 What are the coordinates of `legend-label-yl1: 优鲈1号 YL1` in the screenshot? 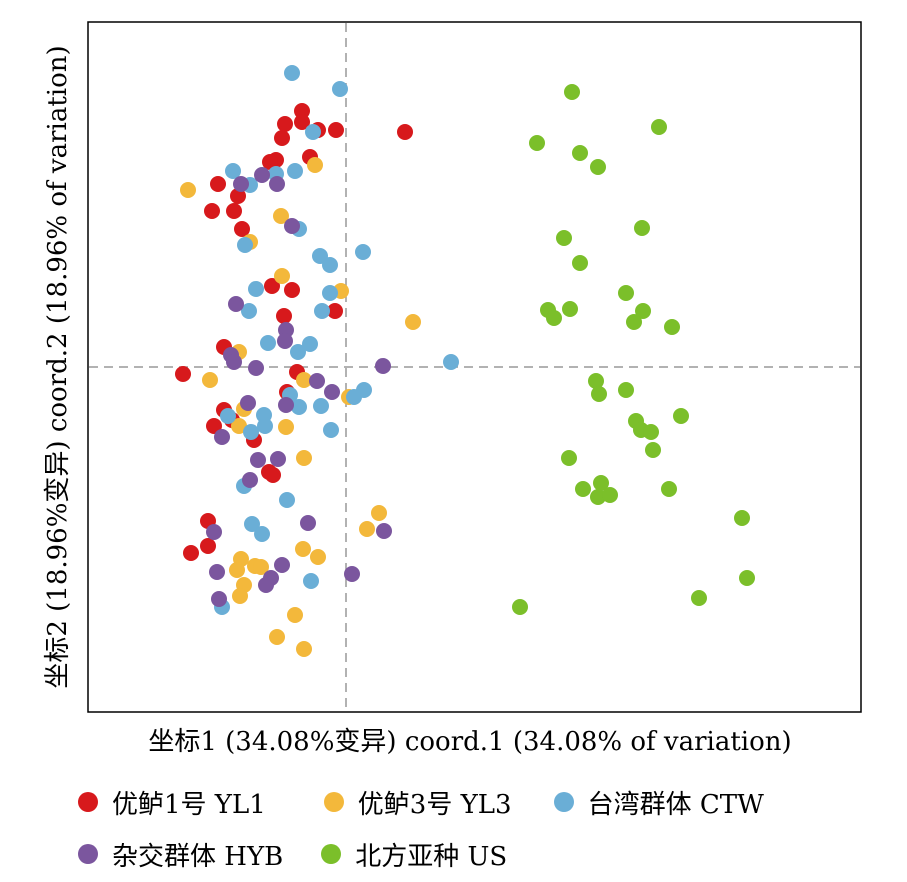 It's located at (189, 804).